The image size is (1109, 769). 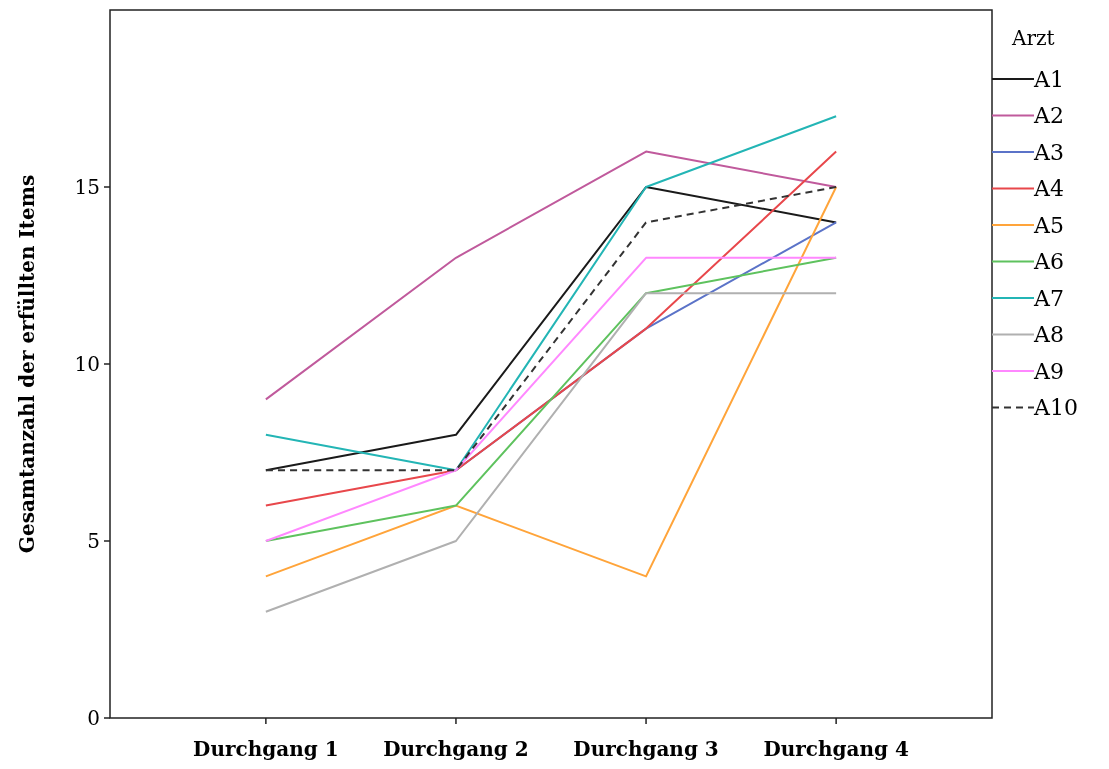 What do you see at coordinates (1048, 262) in the screenshot?
I see `legend-label: A6` at bounding box center [1048, 262].